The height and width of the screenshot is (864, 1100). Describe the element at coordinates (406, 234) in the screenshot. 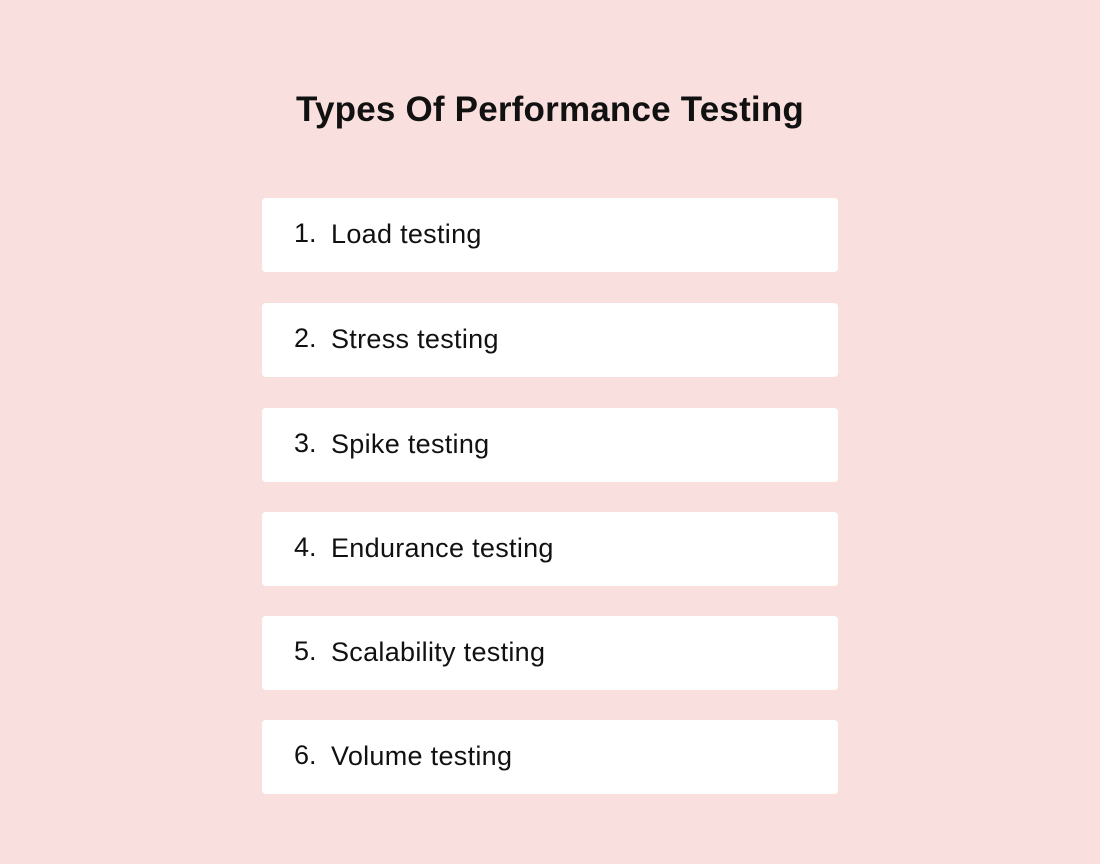

I see `item-label: Load testing` at that location.